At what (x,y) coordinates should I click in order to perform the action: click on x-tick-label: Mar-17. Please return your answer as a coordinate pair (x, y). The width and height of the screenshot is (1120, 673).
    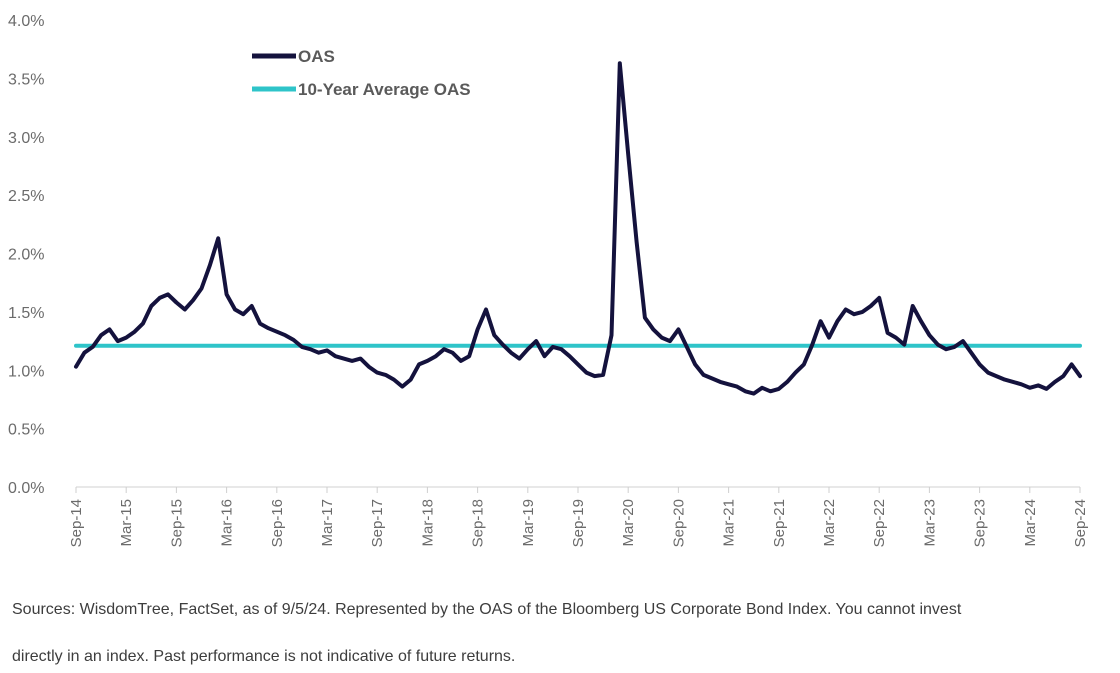
    Looking at the image, I should click on (327, 523).